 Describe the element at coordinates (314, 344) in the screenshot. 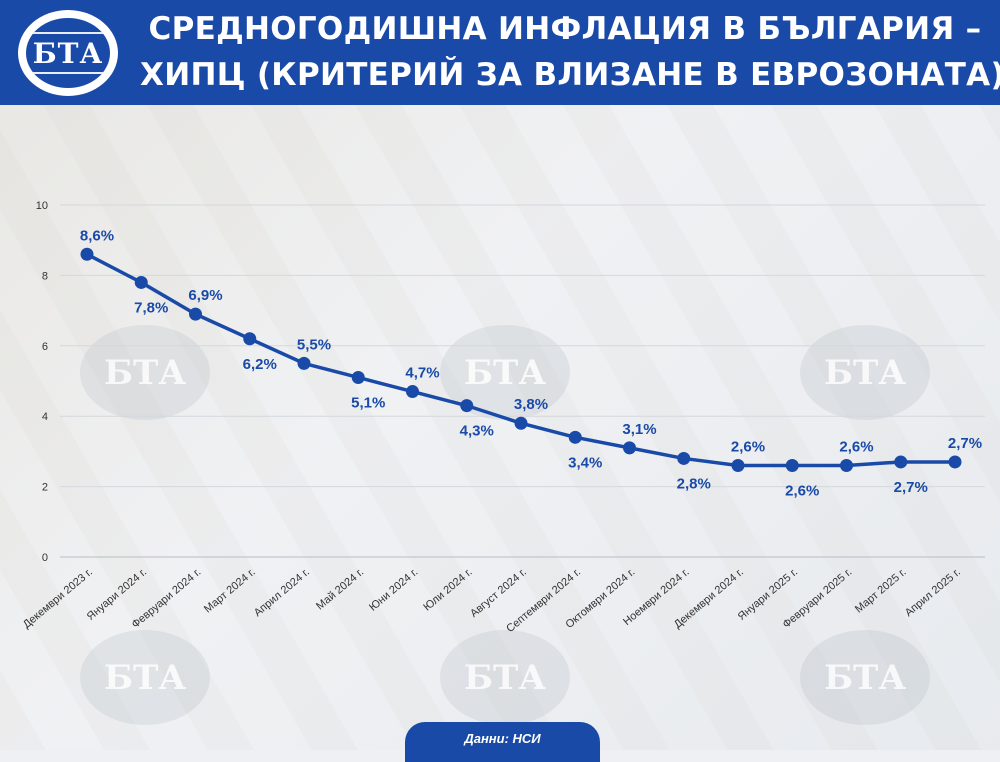

I see `data-label: 5,5%` at that location.